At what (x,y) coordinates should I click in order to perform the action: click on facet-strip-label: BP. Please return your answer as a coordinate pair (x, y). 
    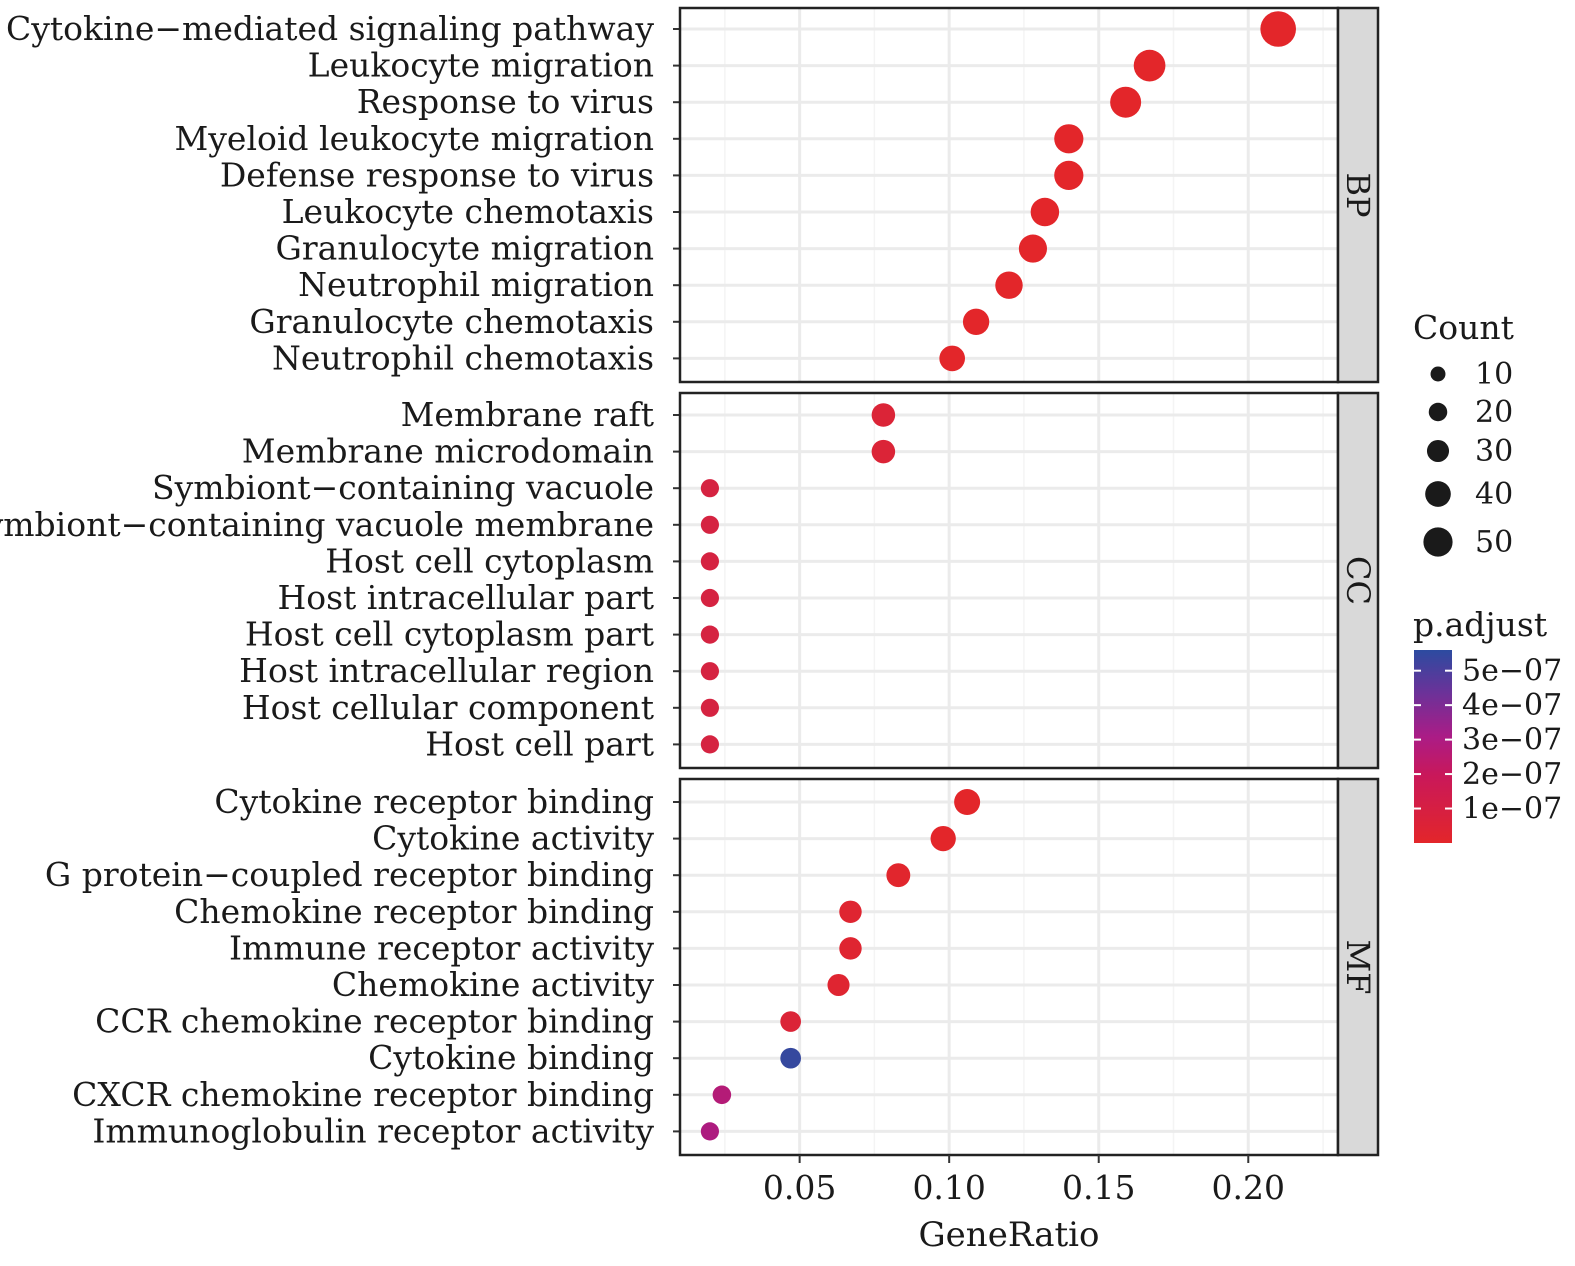
    Looking at the image, I should click on (1358, 194).